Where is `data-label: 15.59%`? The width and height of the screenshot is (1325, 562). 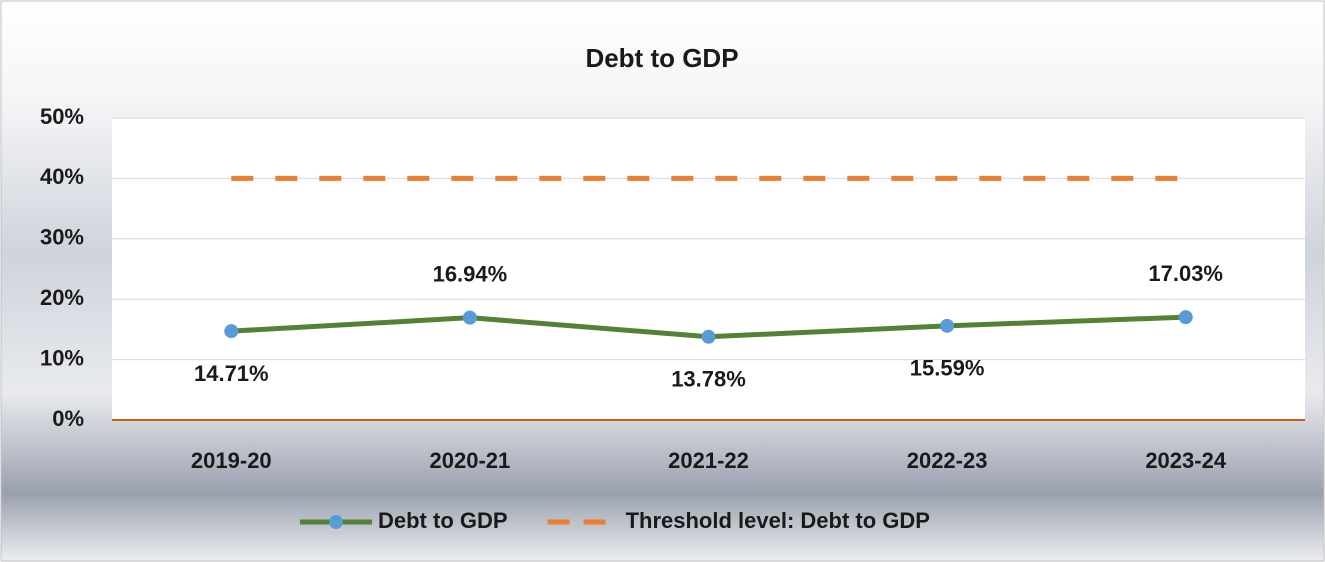 data-label: 15.59% is located at coordinates (947, 368).